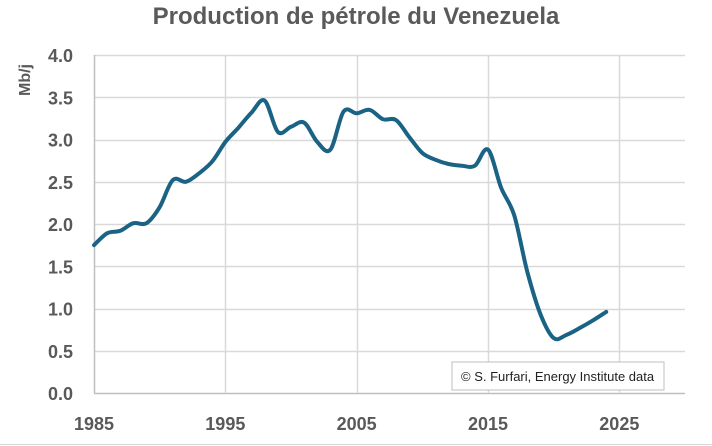 The width and height of the screenshot is (712, 446). I want to click on annotation-text: © S. Furfari, Energy Institute data, so click(558, 376).